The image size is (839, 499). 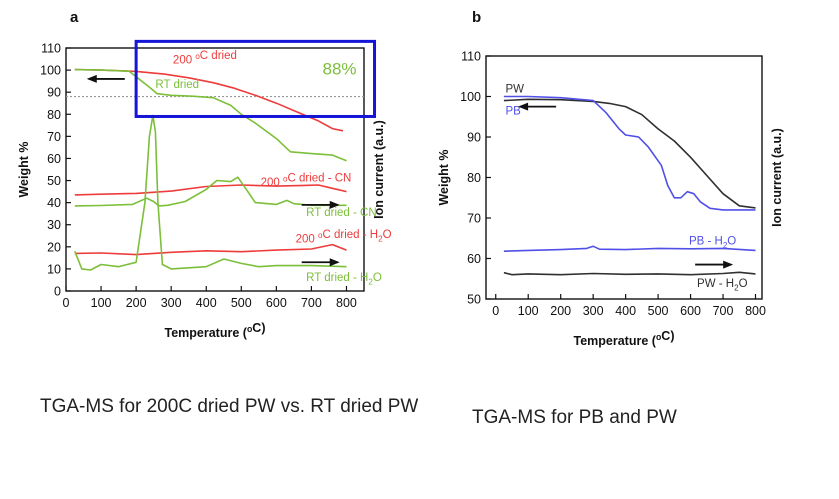 I want to click on series-line-pw-h2o, so click(x=629, y=273).